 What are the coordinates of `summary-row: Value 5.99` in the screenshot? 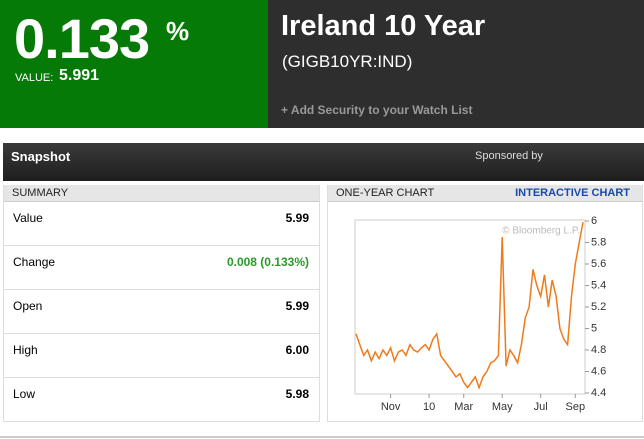 It's located at (161, 224).